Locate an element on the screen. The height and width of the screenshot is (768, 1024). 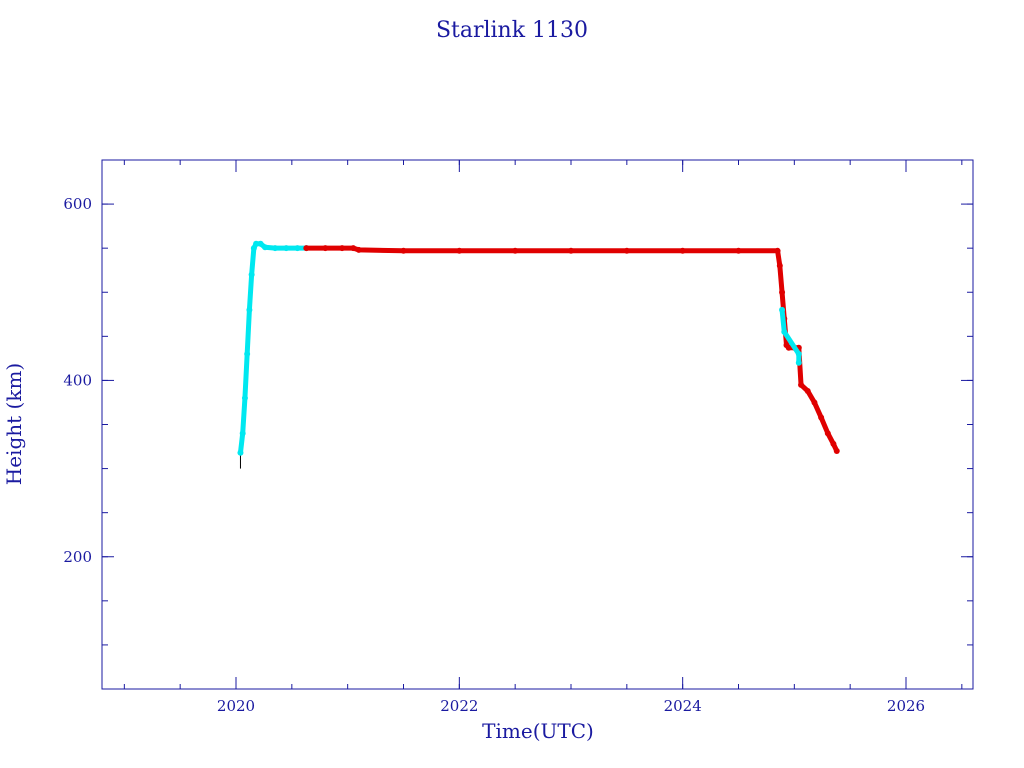
chart-title: Starlink 1130 is located at coordinates (512, 30).